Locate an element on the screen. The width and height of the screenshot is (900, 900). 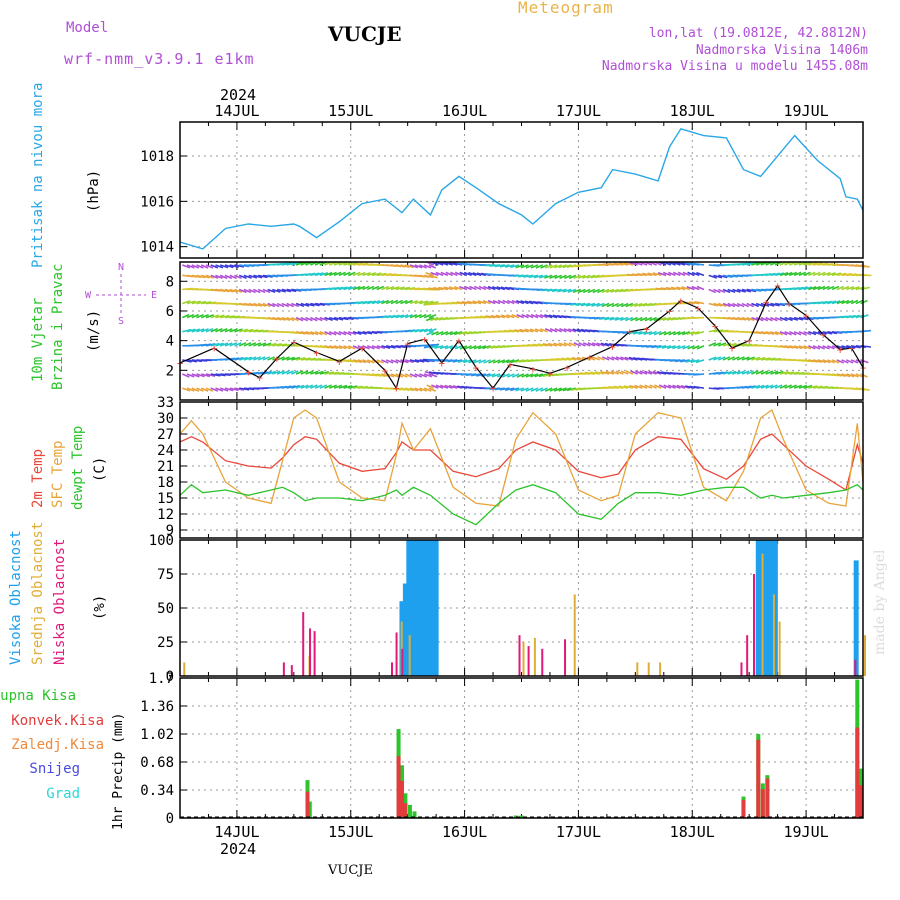
wind-gust-marker: + is located at coordinates (362, 348).